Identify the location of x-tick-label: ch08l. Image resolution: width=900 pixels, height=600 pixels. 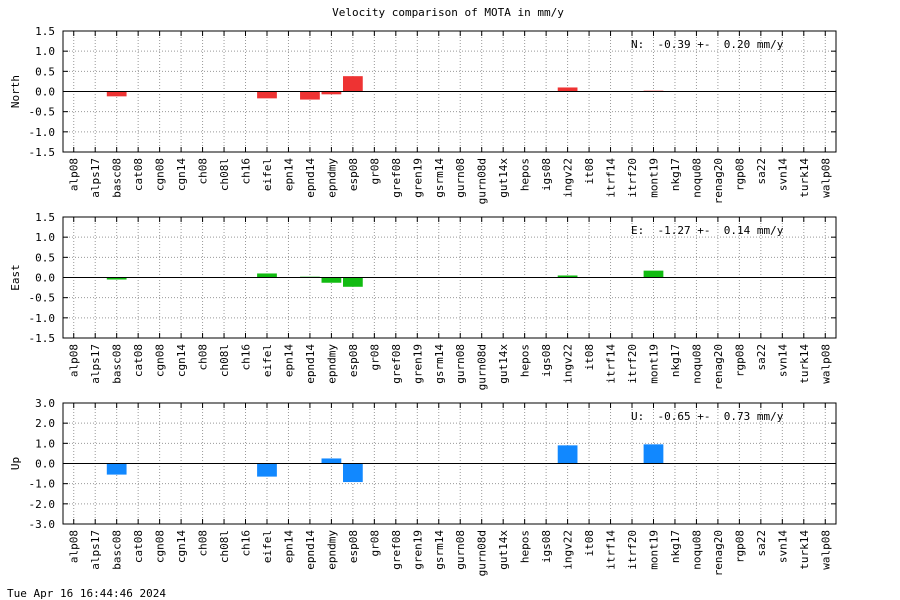
(224, 360).